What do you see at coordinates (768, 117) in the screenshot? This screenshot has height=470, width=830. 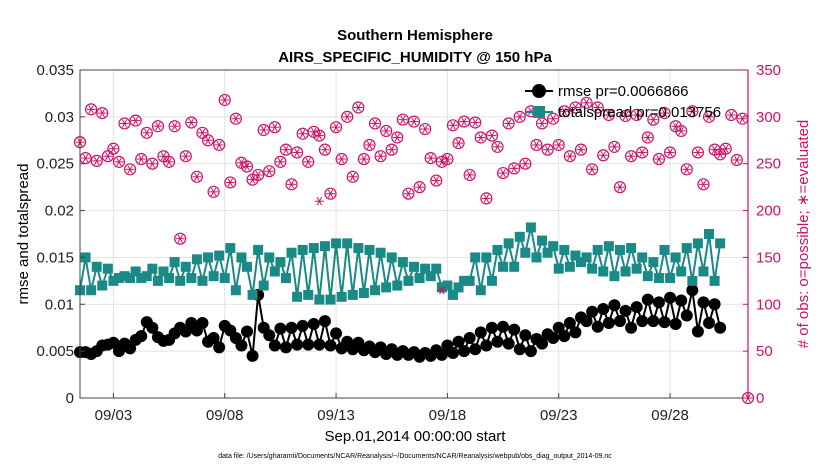 I see `y-tick-label-right: 300` at bounding box center [768, 117].